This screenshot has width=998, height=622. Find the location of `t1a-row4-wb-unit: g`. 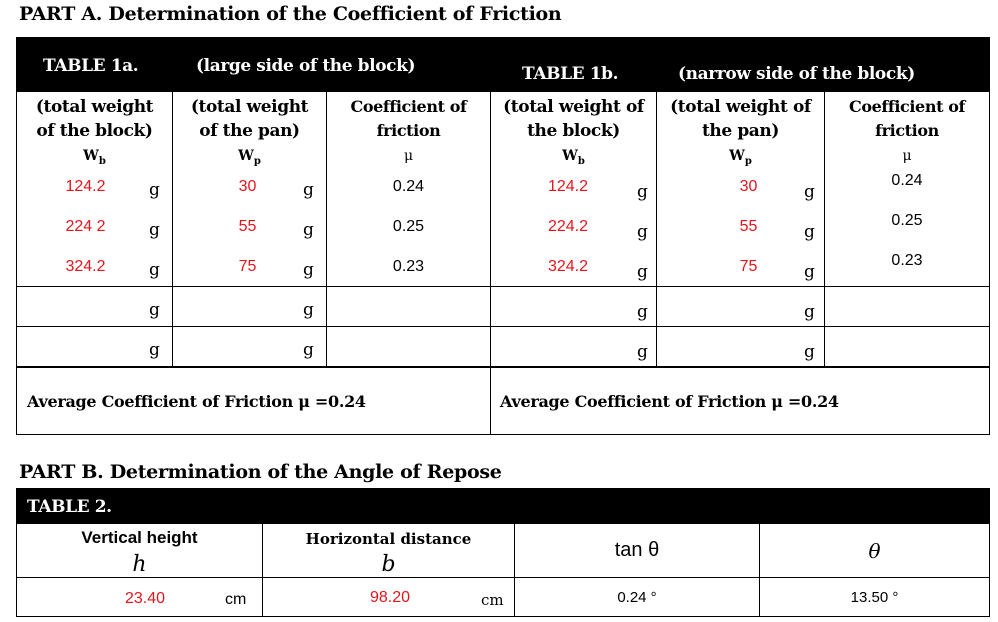

t1a-row4-wb-unit: g is located at coordinates (154, 310).